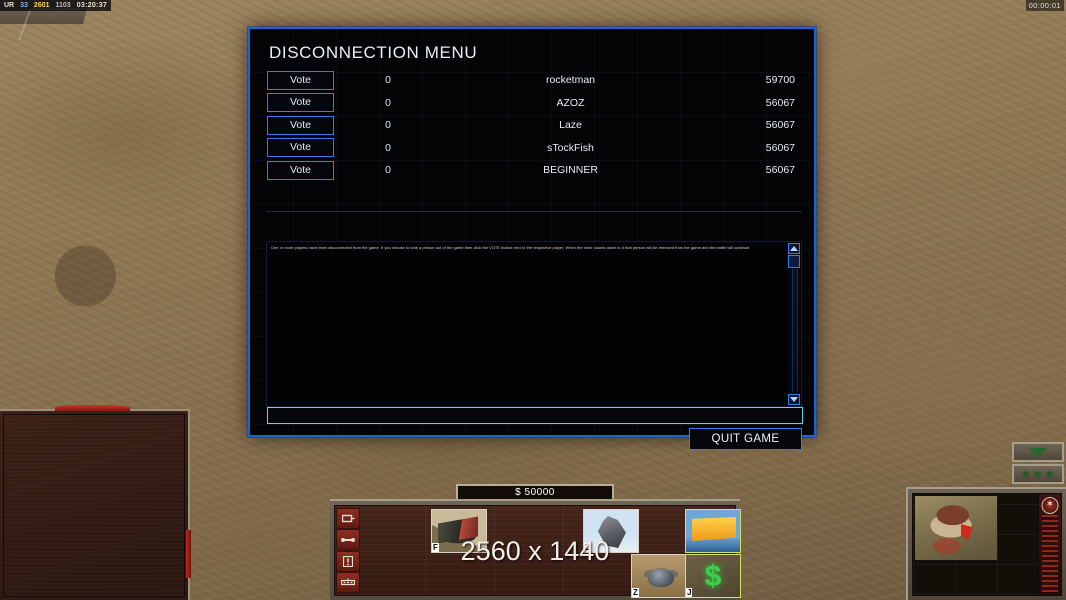  What do you see at coordinates (795, 330) in the screenshot?
I see `scrollbar-track` at bounding box center [795, 330].